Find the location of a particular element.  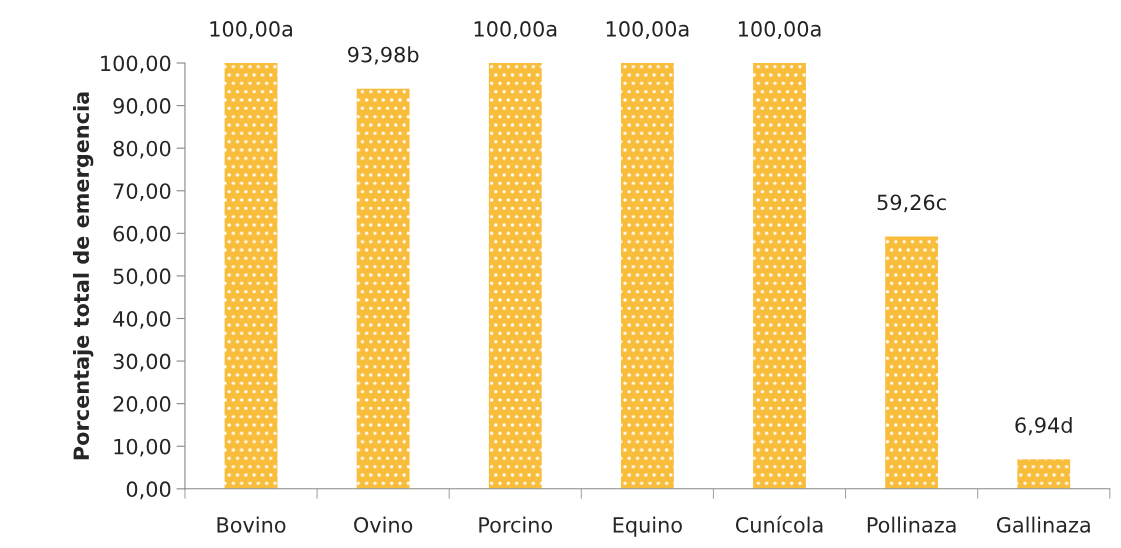

x-tick-label: Cunícola is located at coordinates (779, 524).